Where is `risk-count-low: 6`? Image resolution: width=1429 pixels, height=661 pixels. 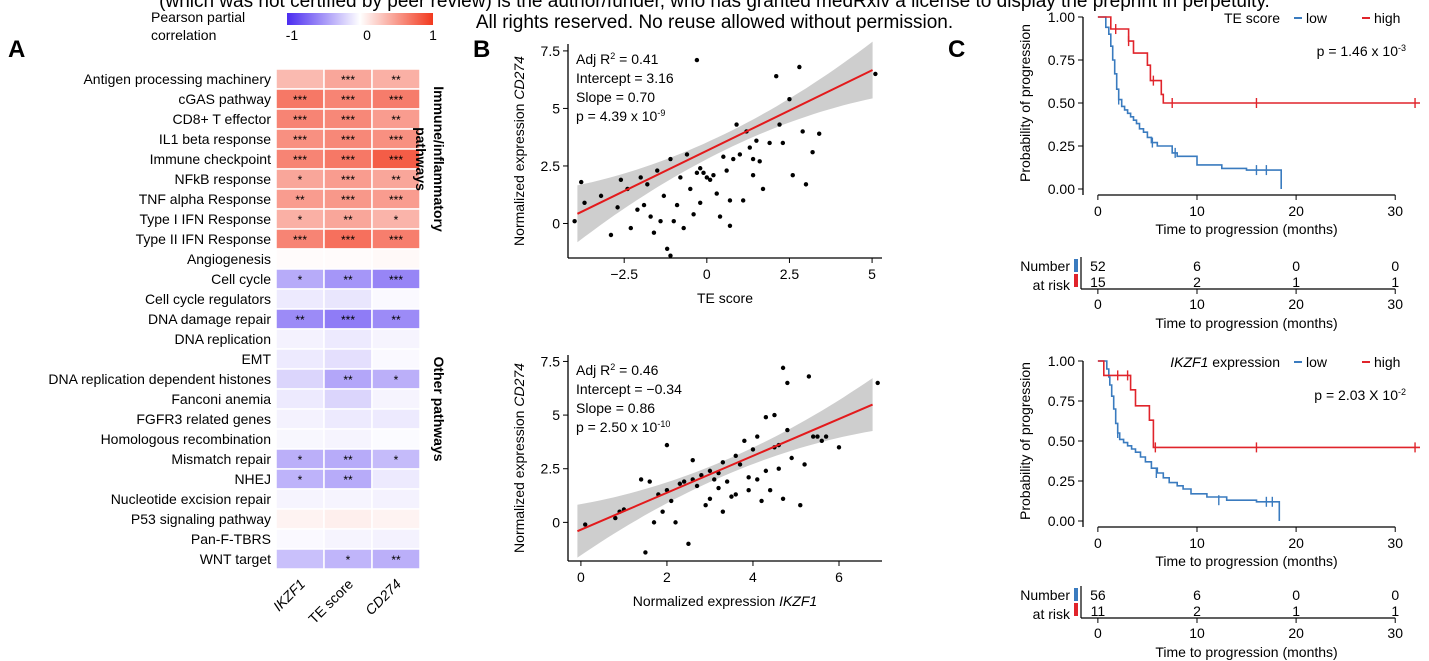 risk-count-low: 6 is located at coordinates (1197, 595).